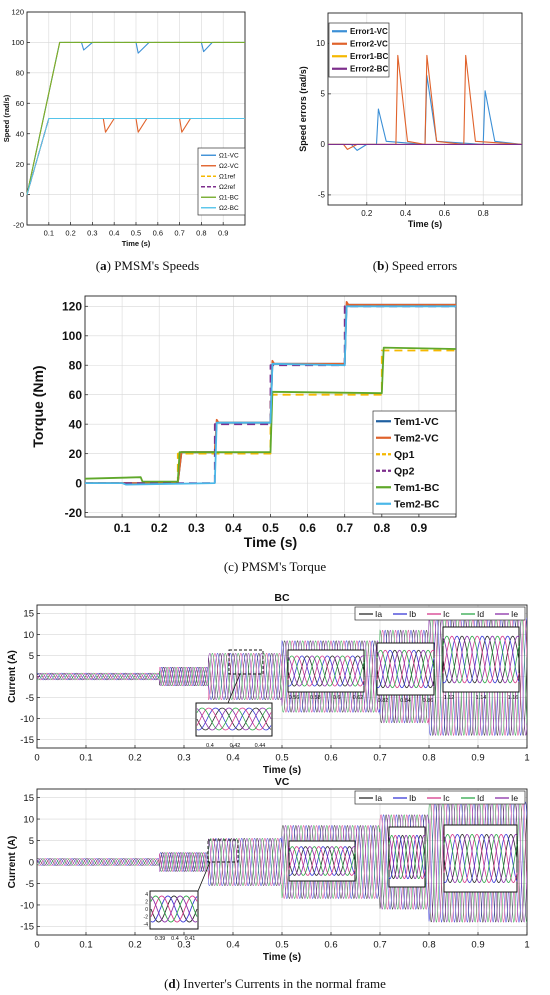 The width and height of the screenshot is (550, 995). I want to click on legend-label: Ib, so click(412, 798).